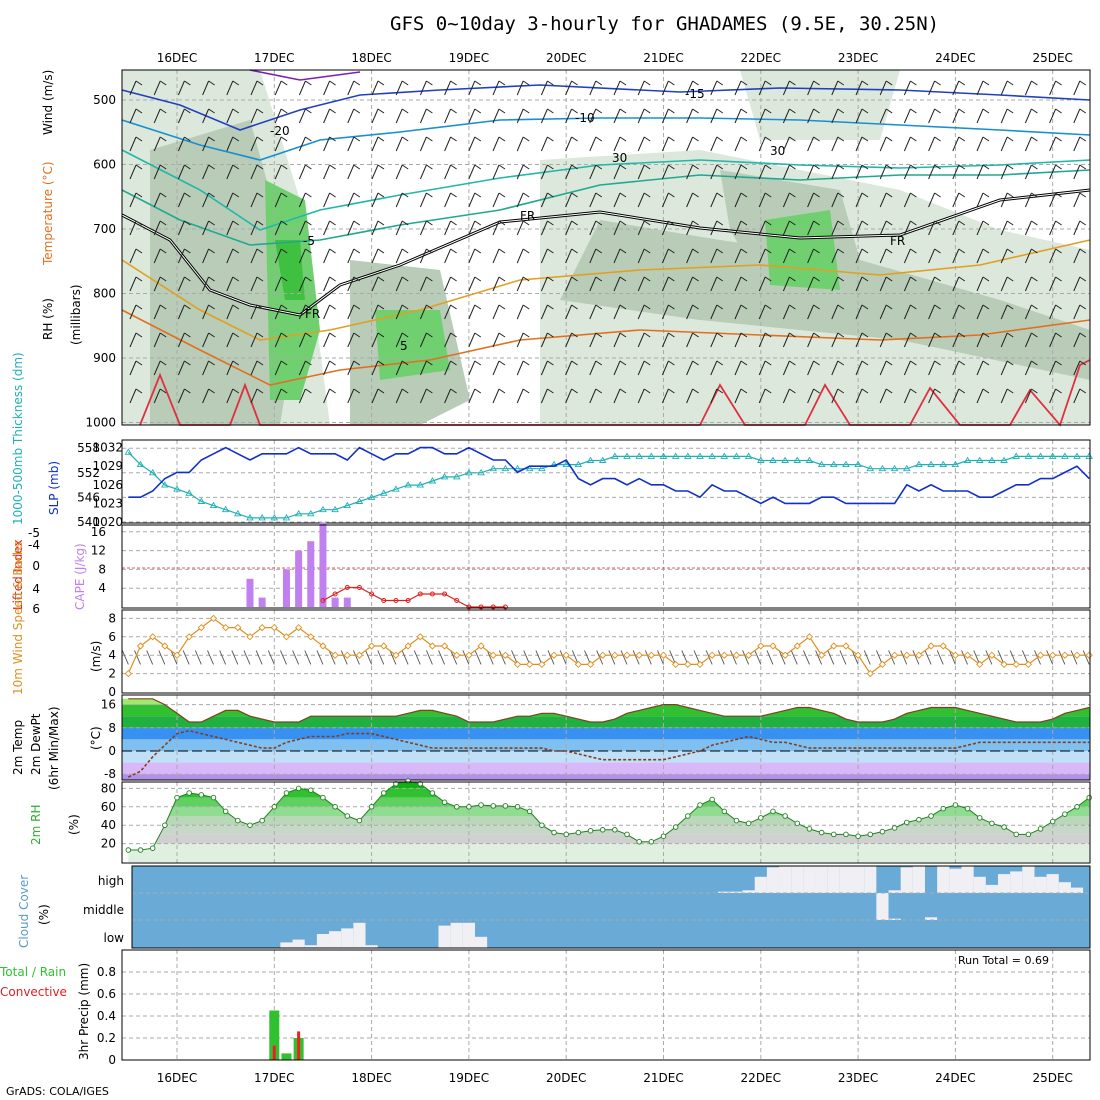 This screenshot has width=1100, height=1100. I want to click on cape-tick: 4, so click(102, 588).